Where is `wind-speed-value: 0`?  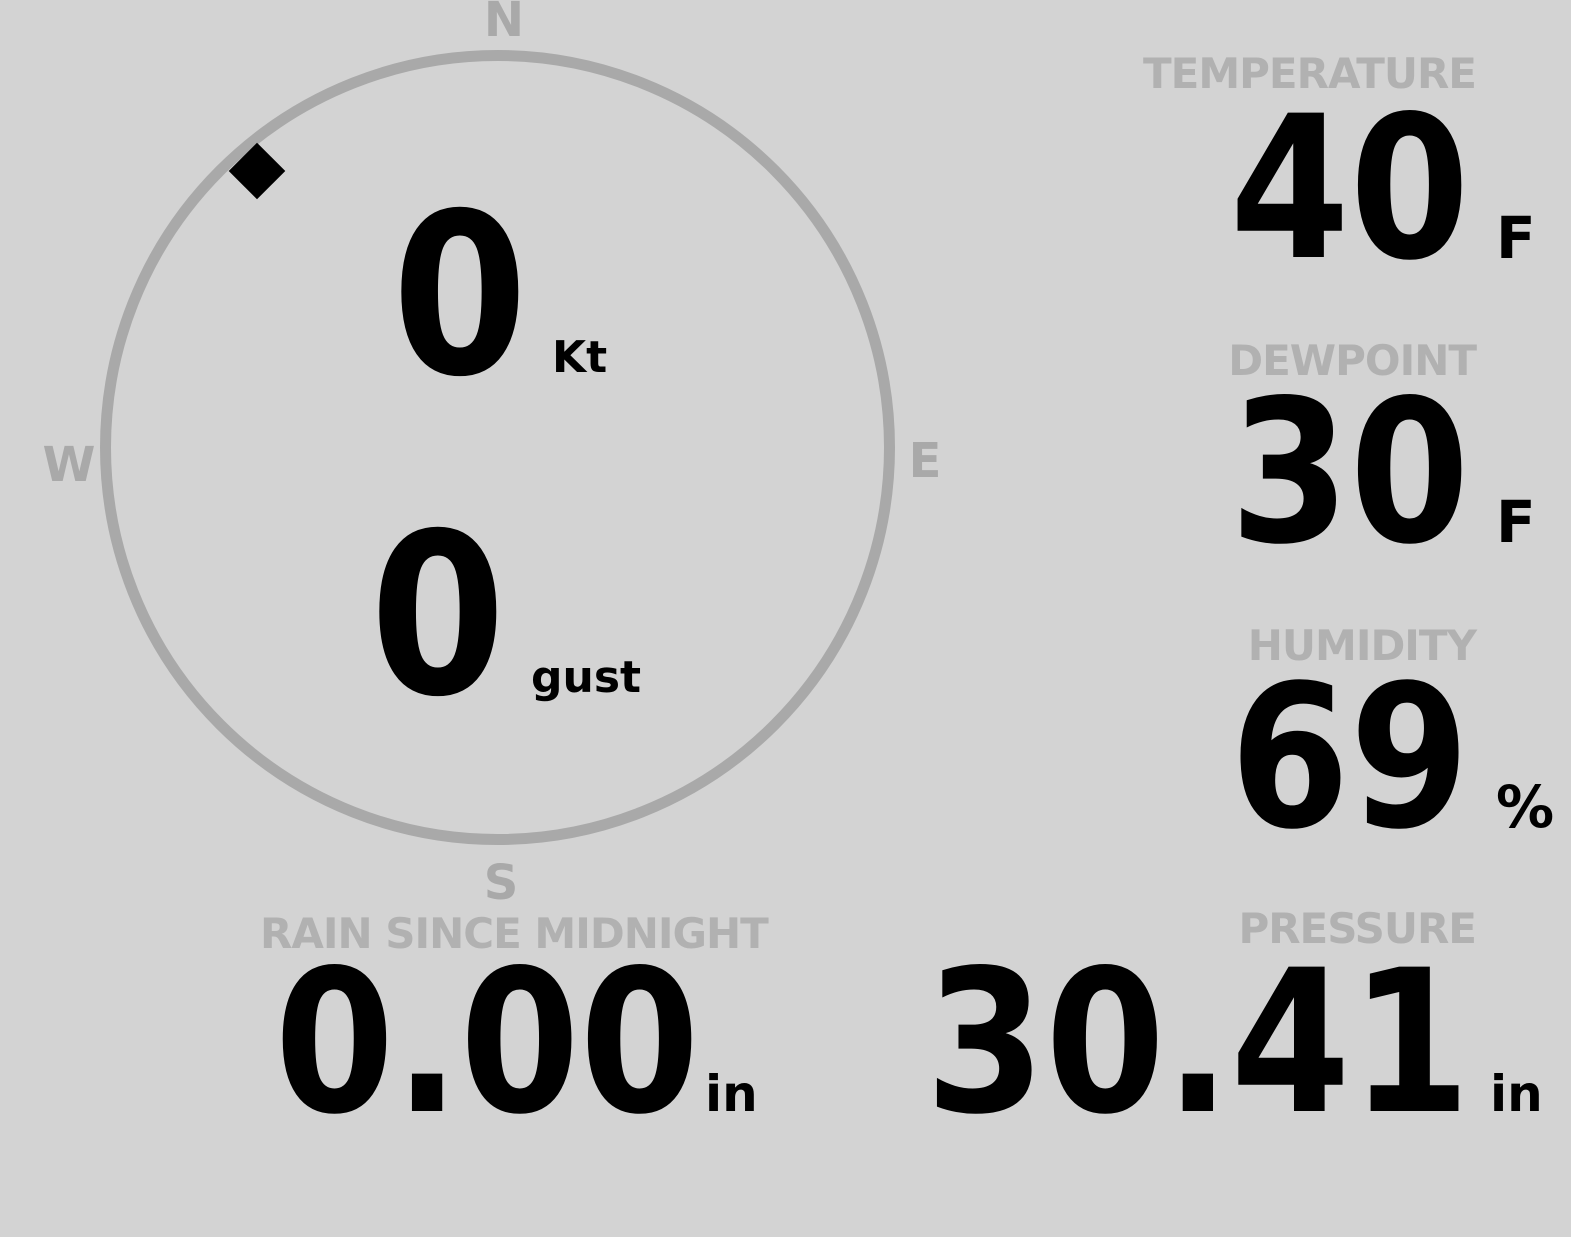
wind-speed-value: 0 is located at coordinates (460, 295).